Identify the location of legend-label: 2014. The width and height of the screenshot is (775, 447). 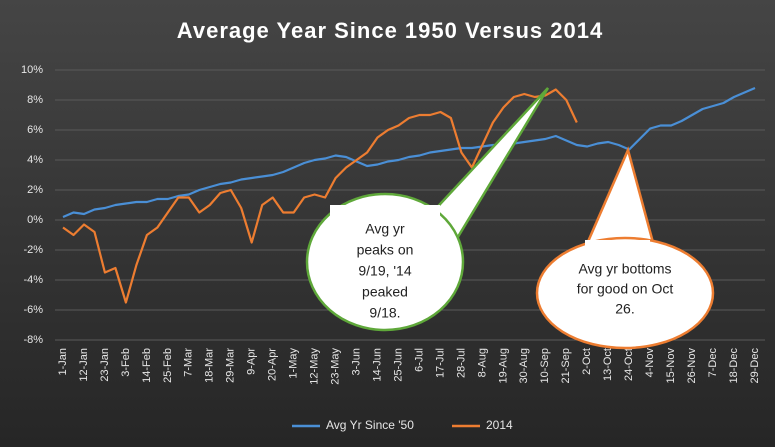
(499, 425).